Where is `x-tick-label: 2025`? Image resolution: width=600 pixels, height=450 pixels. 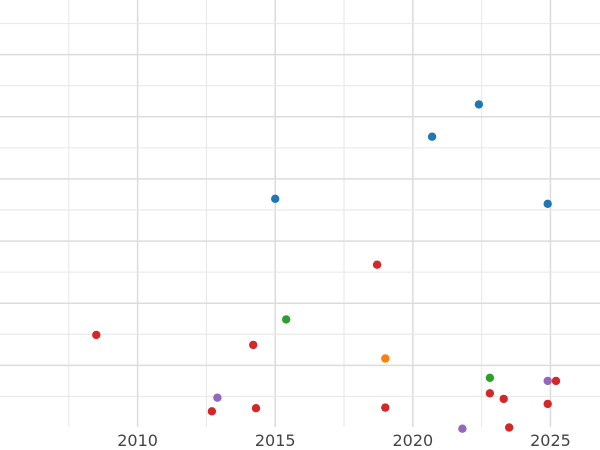
x-tick-label: 2025 is located at coordinates (550, 440).